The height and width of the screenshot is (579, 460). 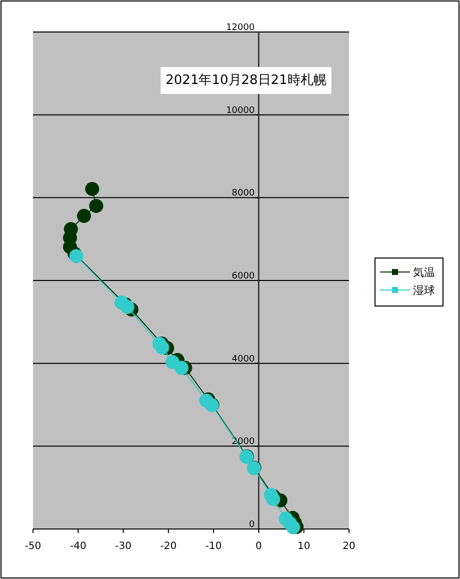 What do you see at coordinates (424, 272) in the screenshot?
I see `legend-label: 気温` at bounding box center [424, 272].